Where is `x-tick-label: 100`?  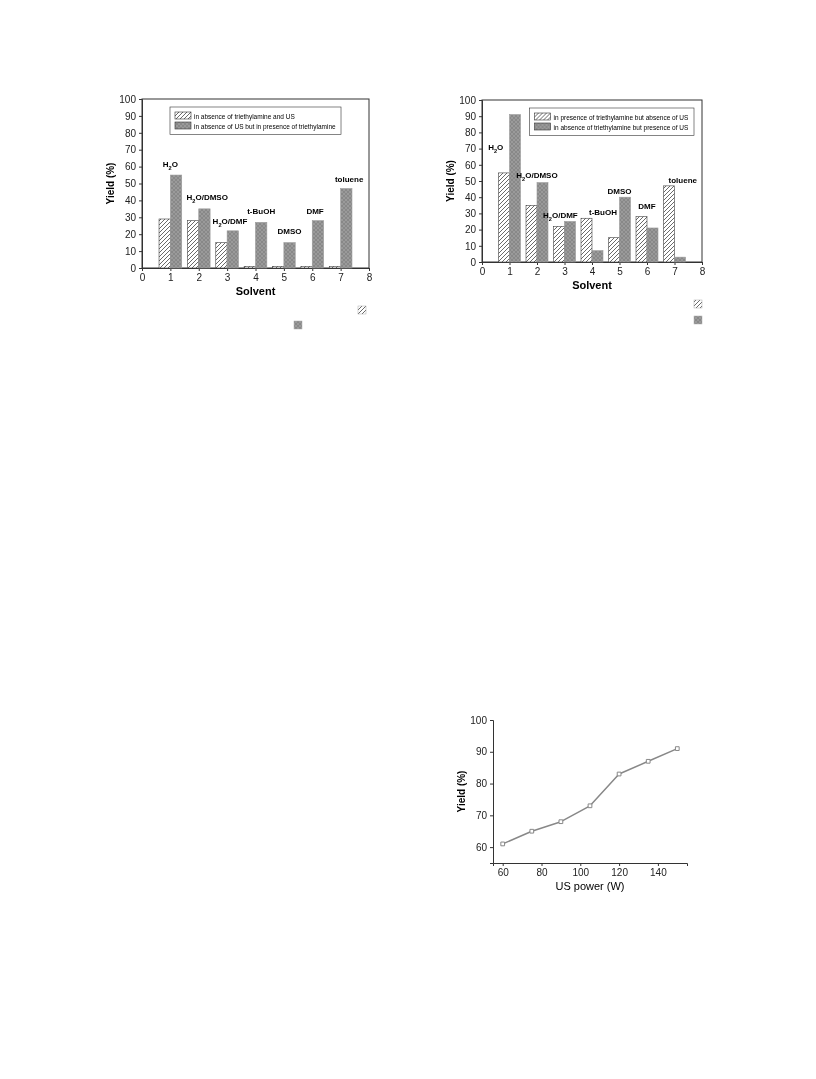 x-tick-label: 100 is located at coordinates (581, 873).